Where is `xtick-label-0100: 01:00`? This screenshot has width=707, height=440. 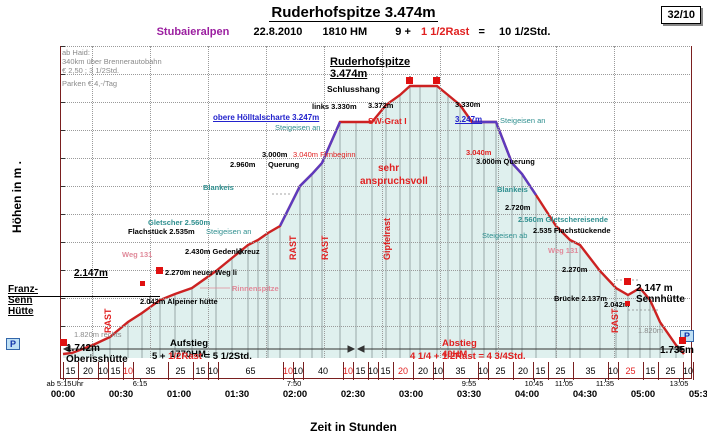 xtick-label-0100: 01:00 is located at coordinates (179, 394).